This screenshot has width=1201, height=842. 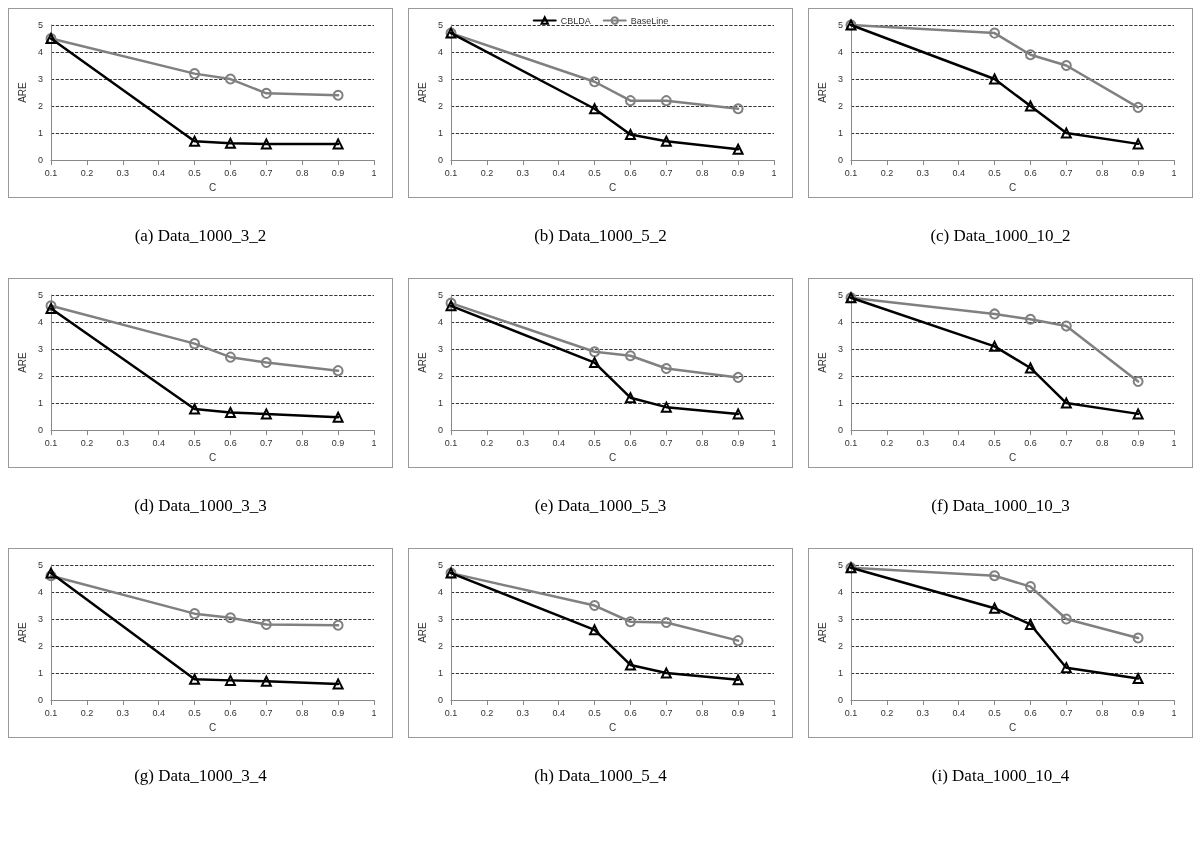 What do you see at coordinates (600, 506) in the screenshot?
I see `text: (e) Data_1000_5_3` at bounding box center [600, 506].